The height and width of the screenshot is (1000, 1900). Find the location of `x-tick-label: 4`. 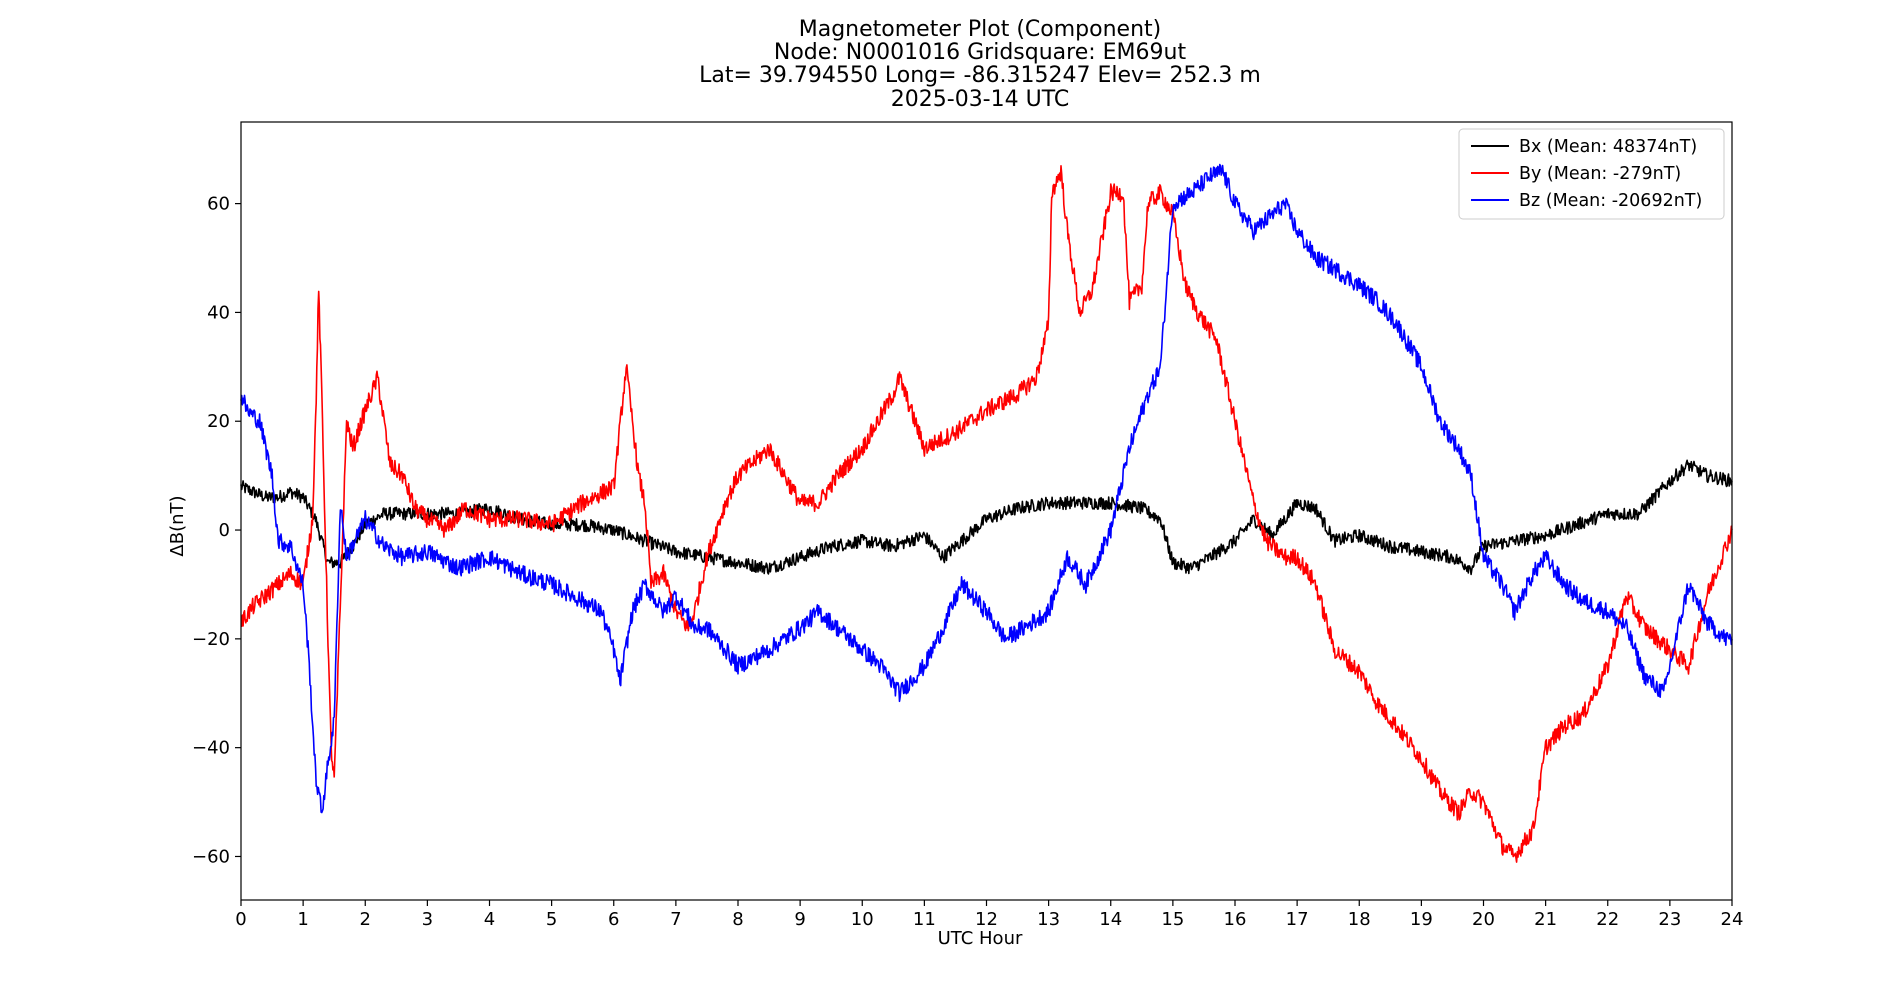

x-tick-label: 4 is located at coordinates (489, 919).